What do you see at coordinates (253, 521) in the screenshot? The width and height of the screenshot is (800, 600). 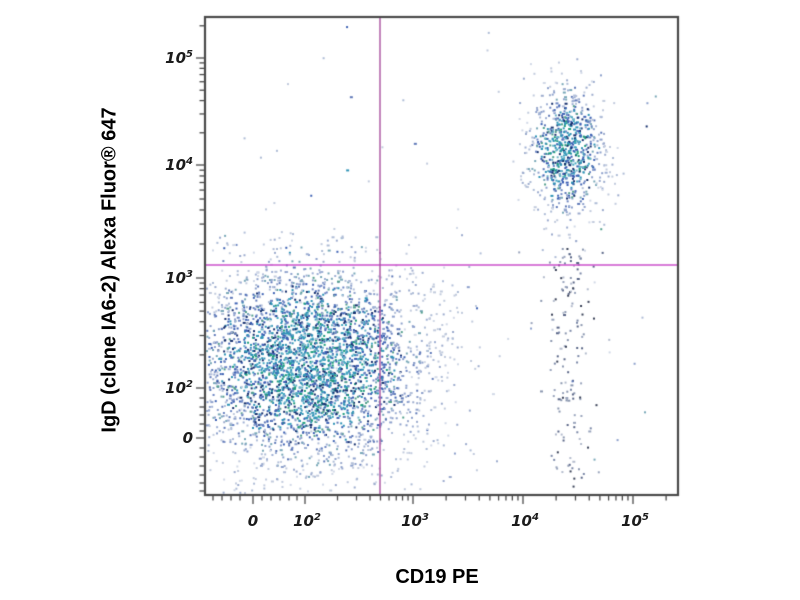 I see `x-tick-label-0: 0` at bounding box center [253, 521].